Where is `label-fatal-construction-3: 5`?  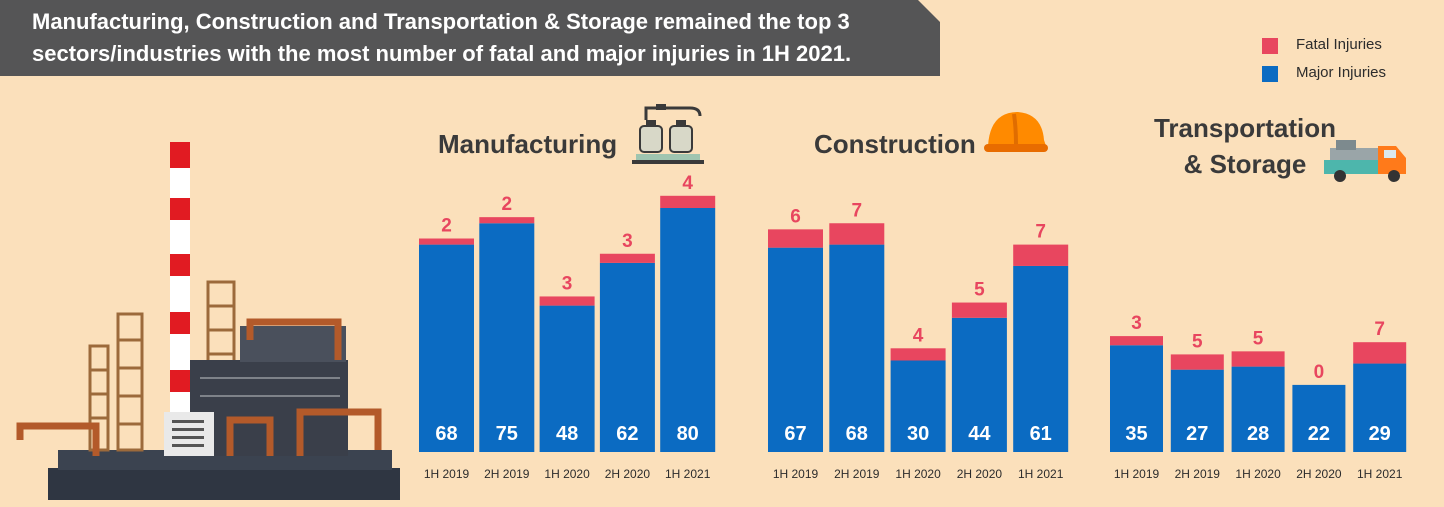
label-fatal-construction-3: 5 is located at coordinates (979, 290).